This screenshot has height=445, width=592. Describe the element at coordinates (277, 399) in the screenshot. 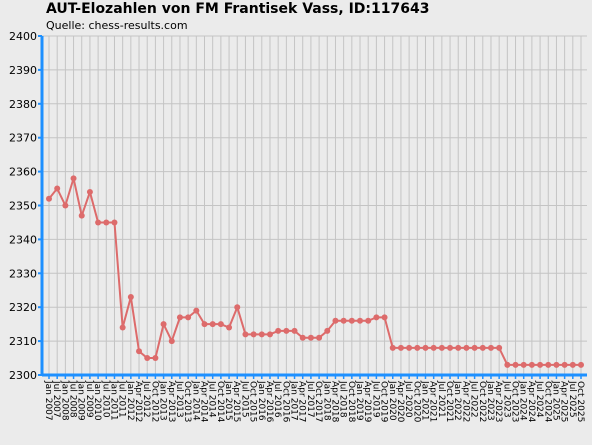

I see `x-tick-label: Jul 2016` at that location.